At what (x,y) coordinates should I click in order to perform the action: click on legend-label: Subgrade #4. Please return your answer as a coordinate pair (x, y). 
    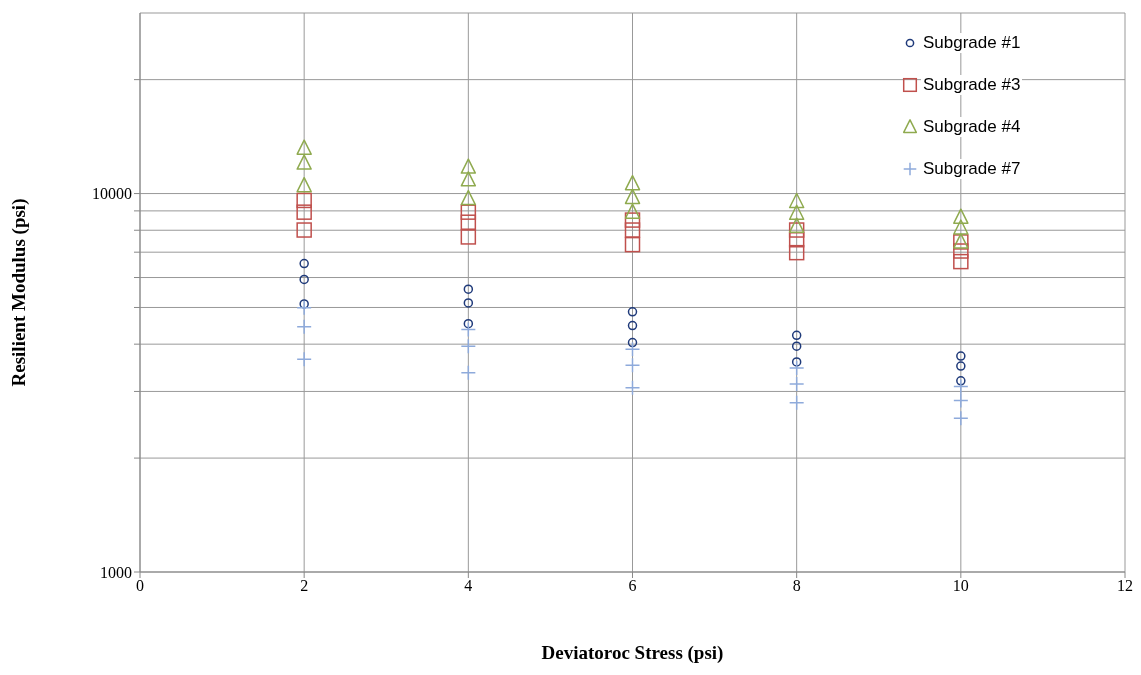
    Looking at the image, I should click on (972, 127).